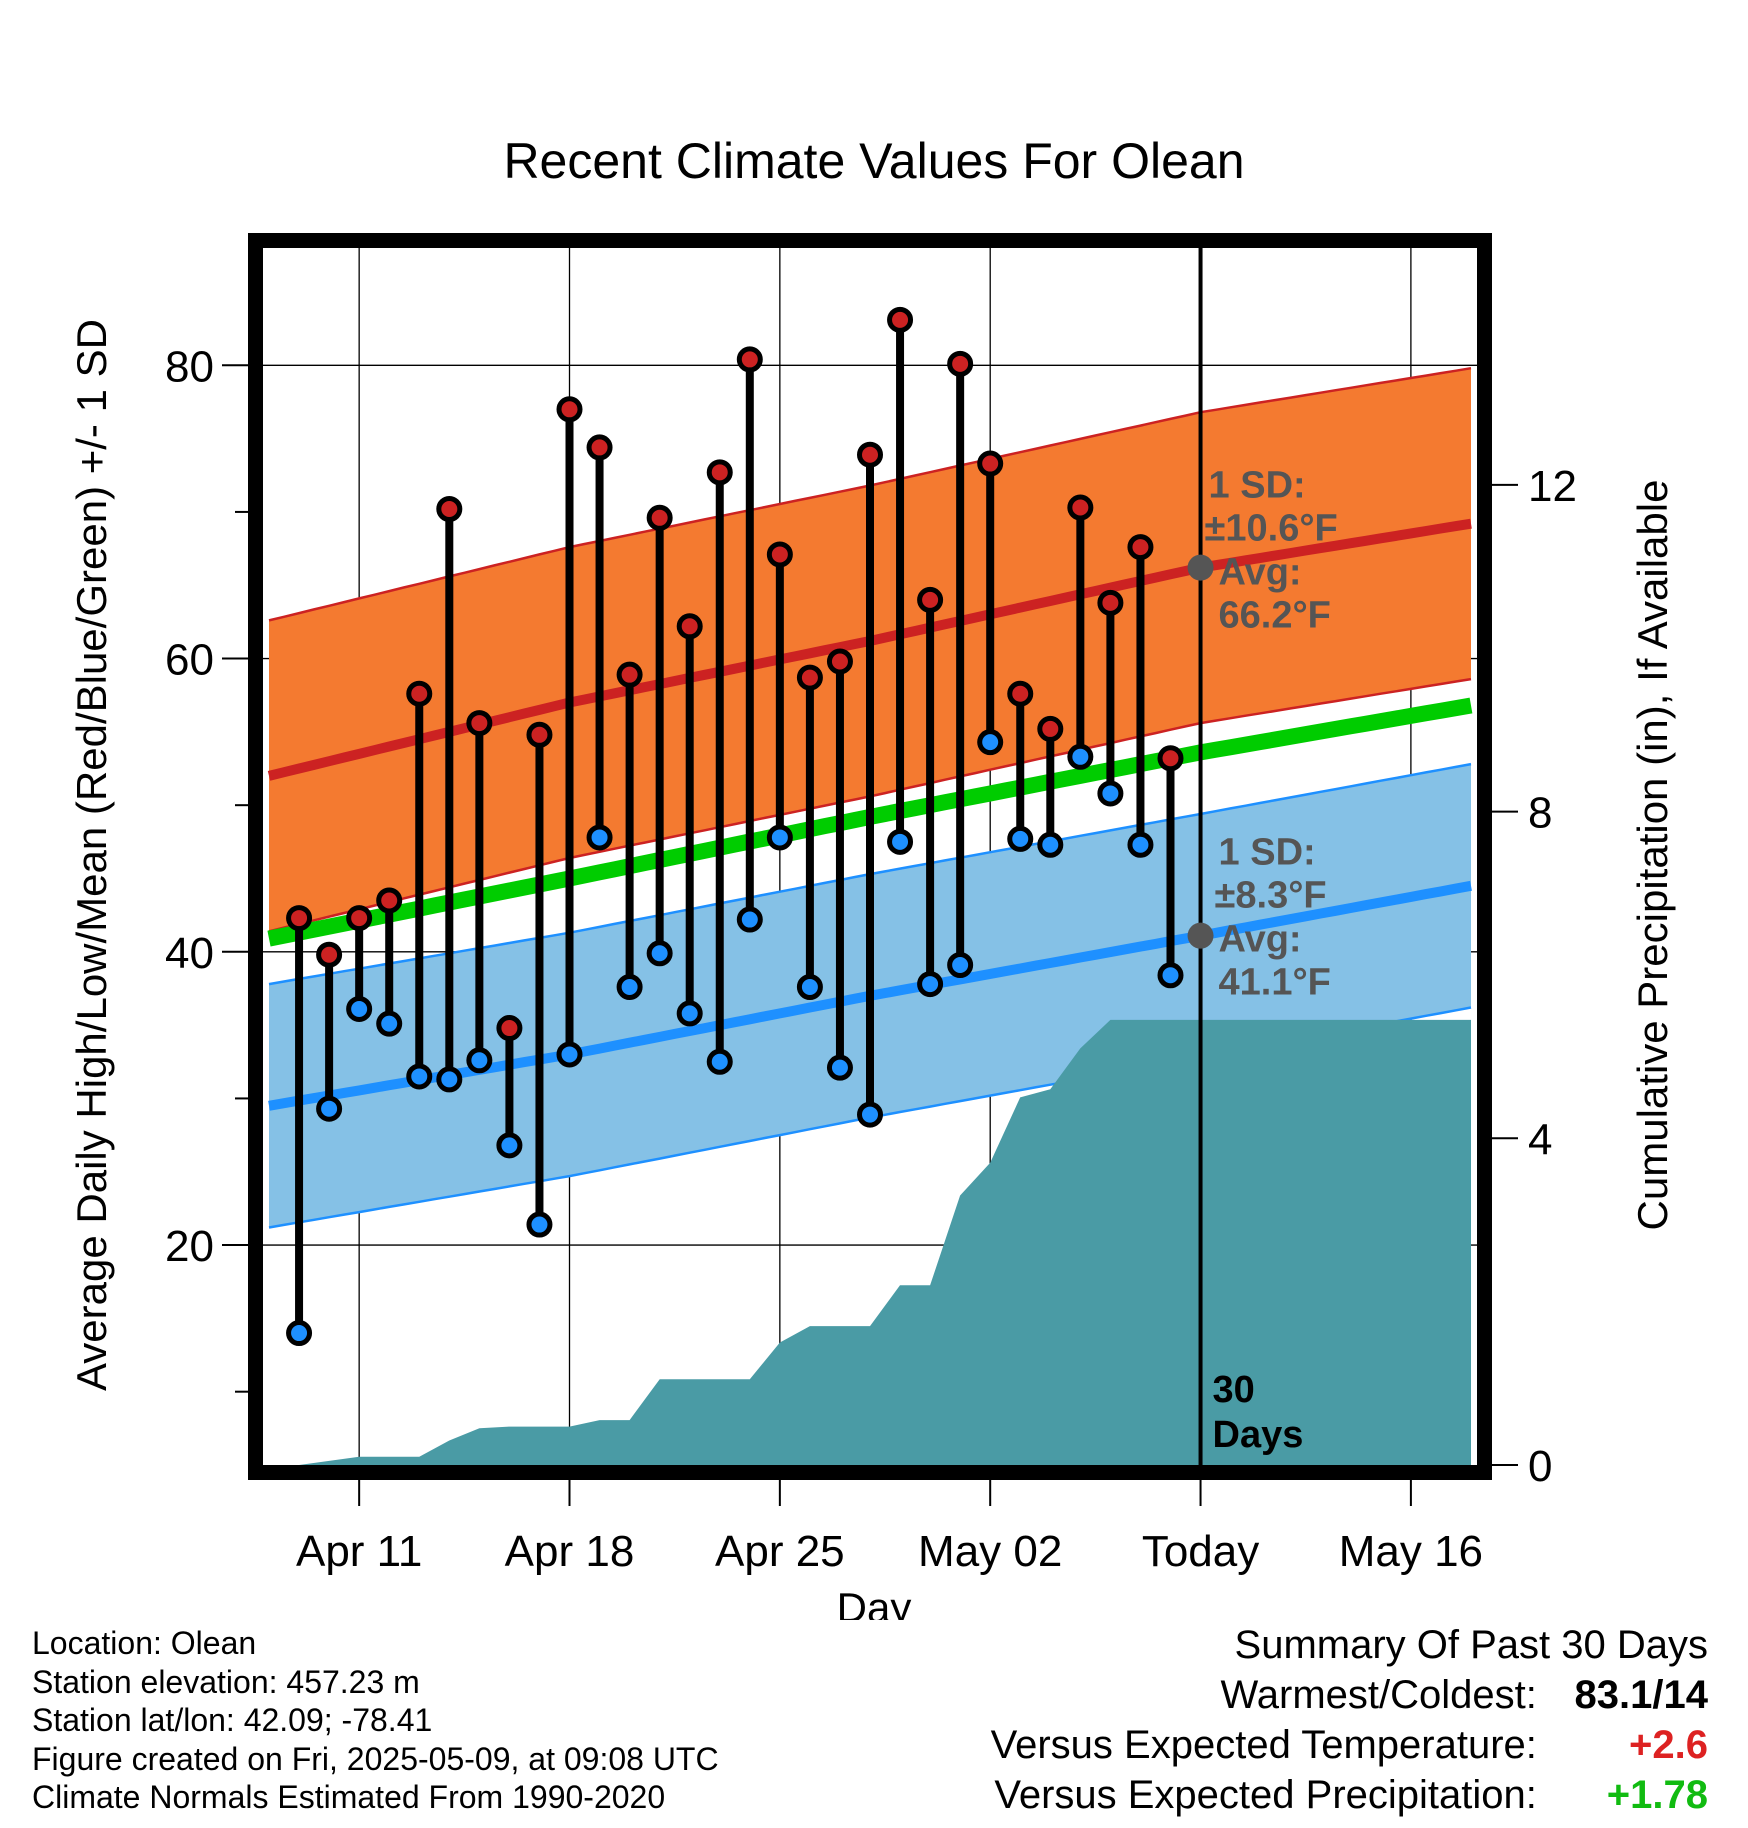  What do you see at coordinates (1657, 1795) in the screenshot?
I see `precip-value: +1.78` at bounding box center [1657, 1795].